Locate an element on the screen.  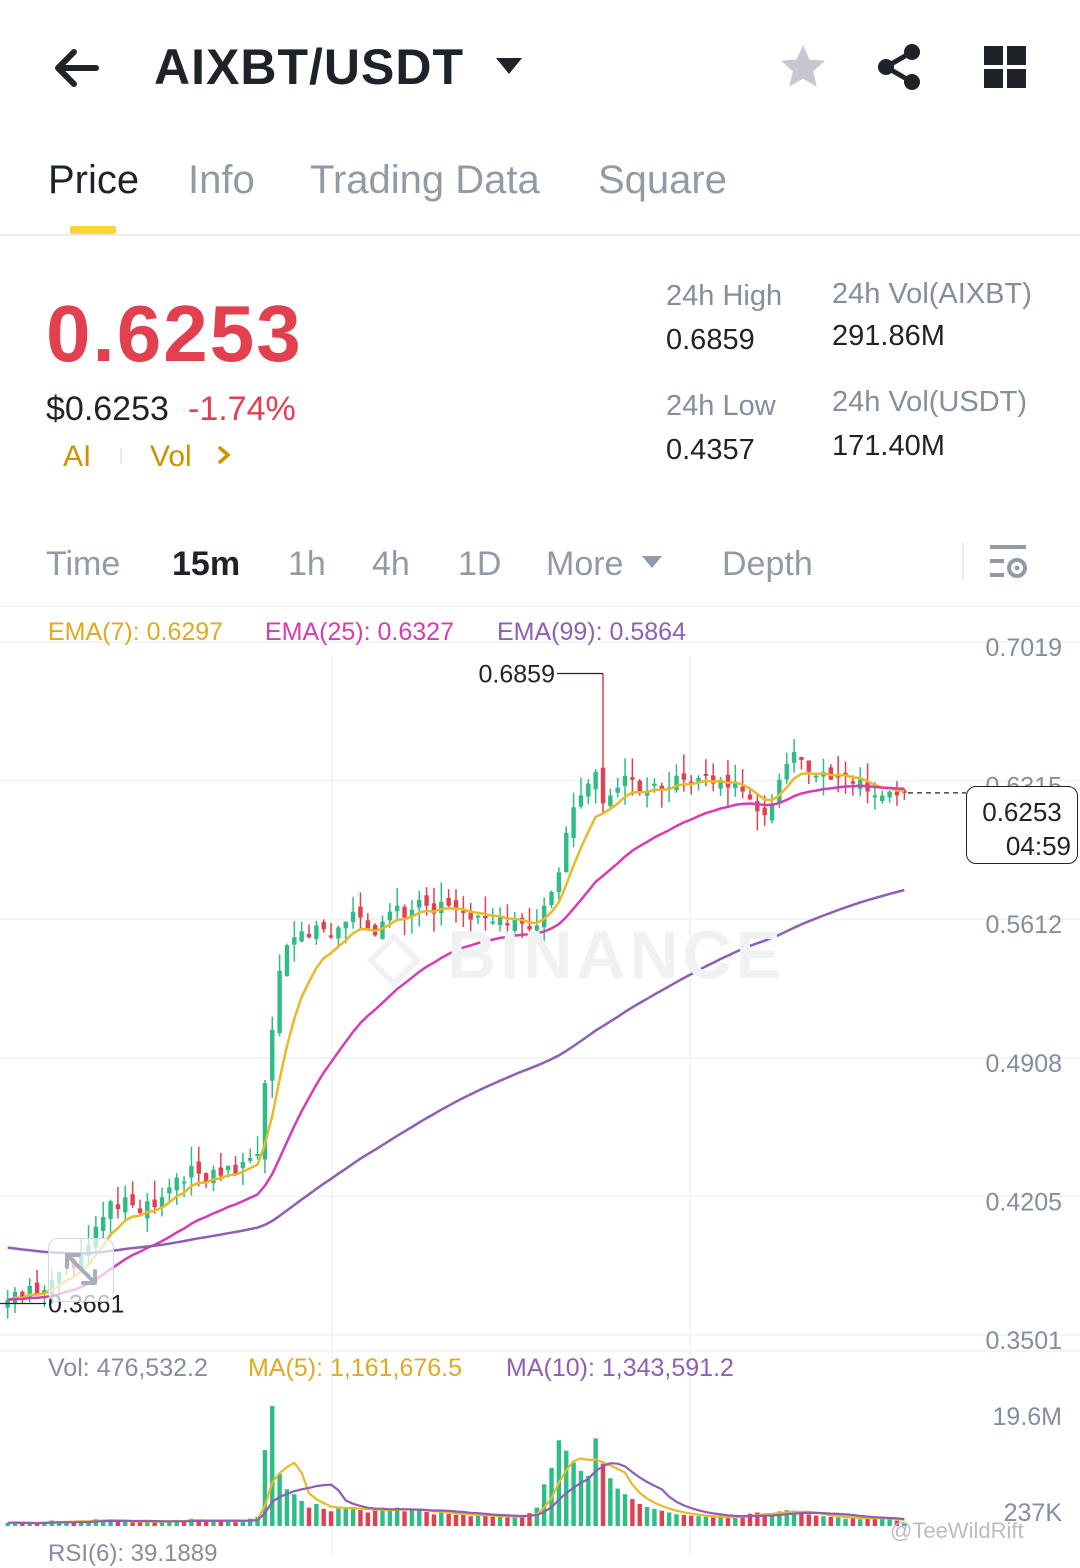
chevron-down-icon is located at coordinates (509, 67).